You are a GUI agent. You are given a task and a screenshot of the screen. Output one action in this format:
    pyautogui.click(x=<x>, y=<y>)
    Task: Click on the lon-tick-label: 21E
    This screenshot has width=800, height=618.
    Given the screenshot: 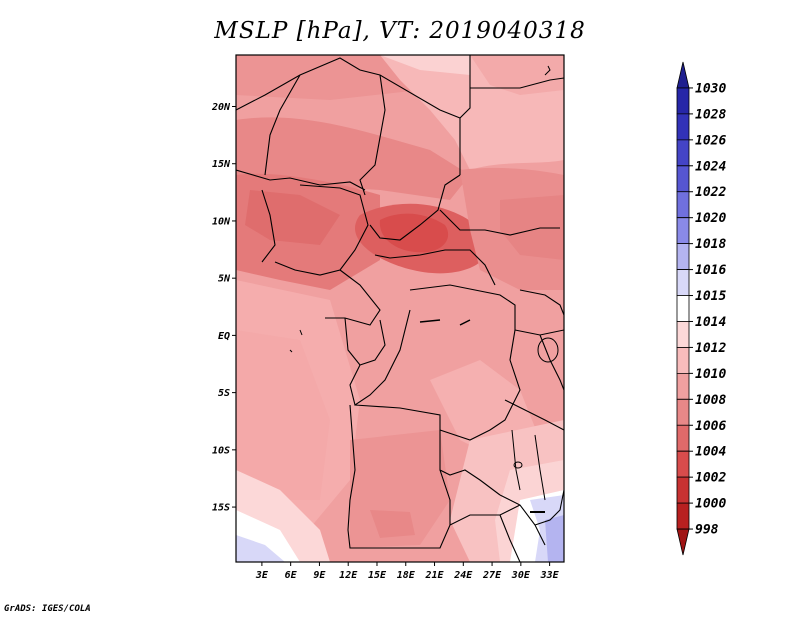 What is the action you would take?
    pyautogui.click(x=434, y=575)
    